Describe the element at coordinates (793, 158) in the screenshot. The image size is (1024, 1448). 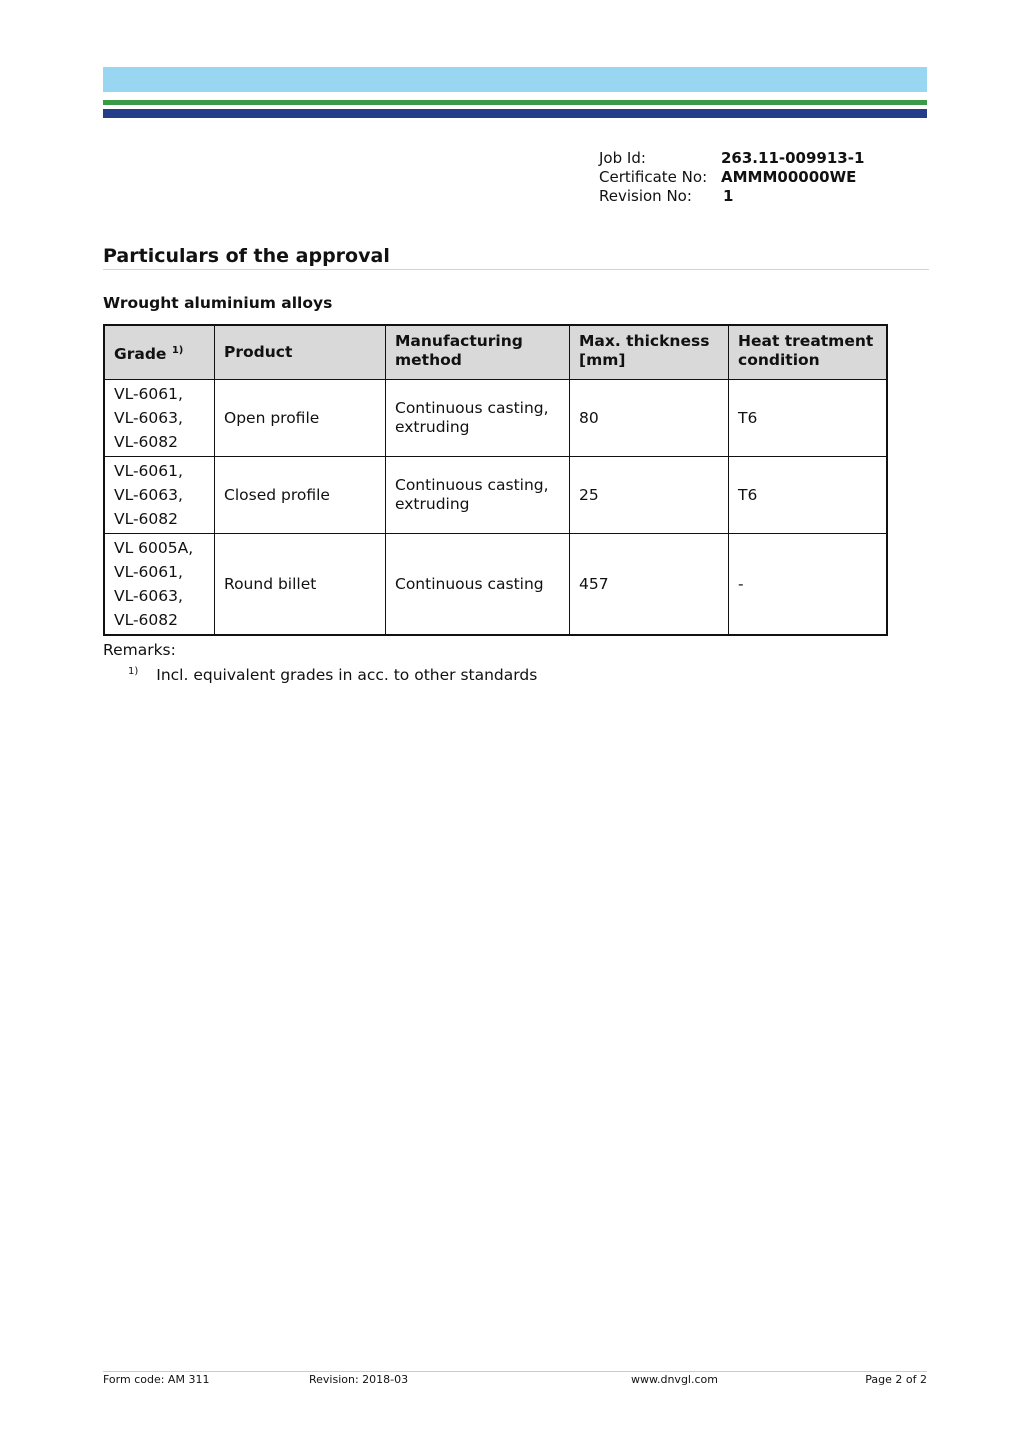
I see `job-id-value: 263.11-009913-1` at that location.